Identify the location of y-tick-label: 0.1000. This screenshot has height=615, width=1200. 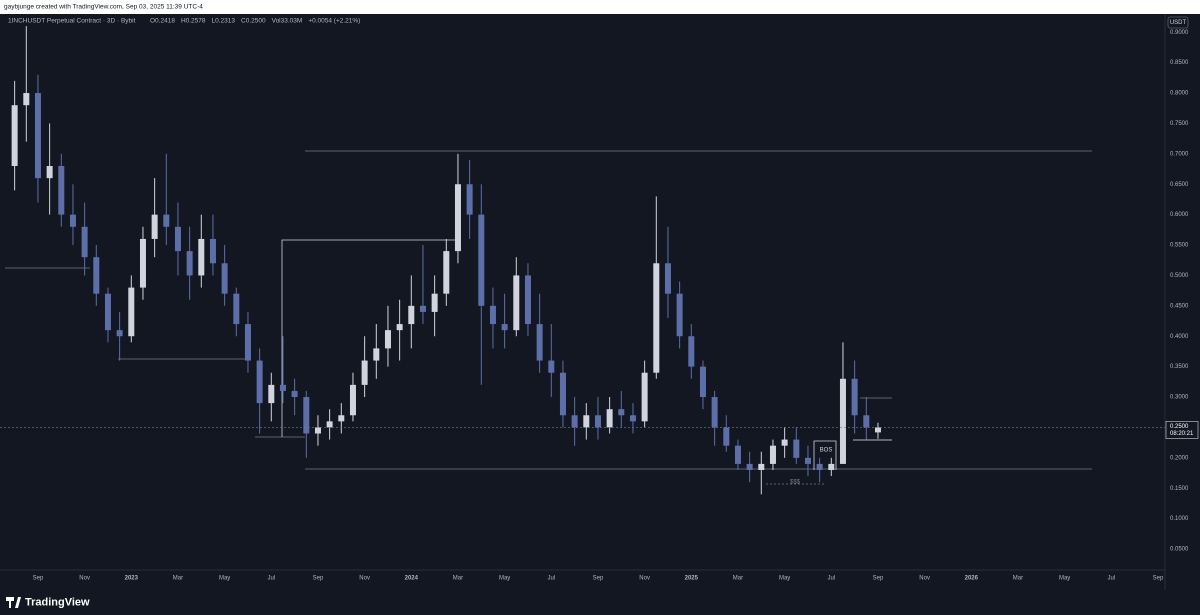
(1179, 519).